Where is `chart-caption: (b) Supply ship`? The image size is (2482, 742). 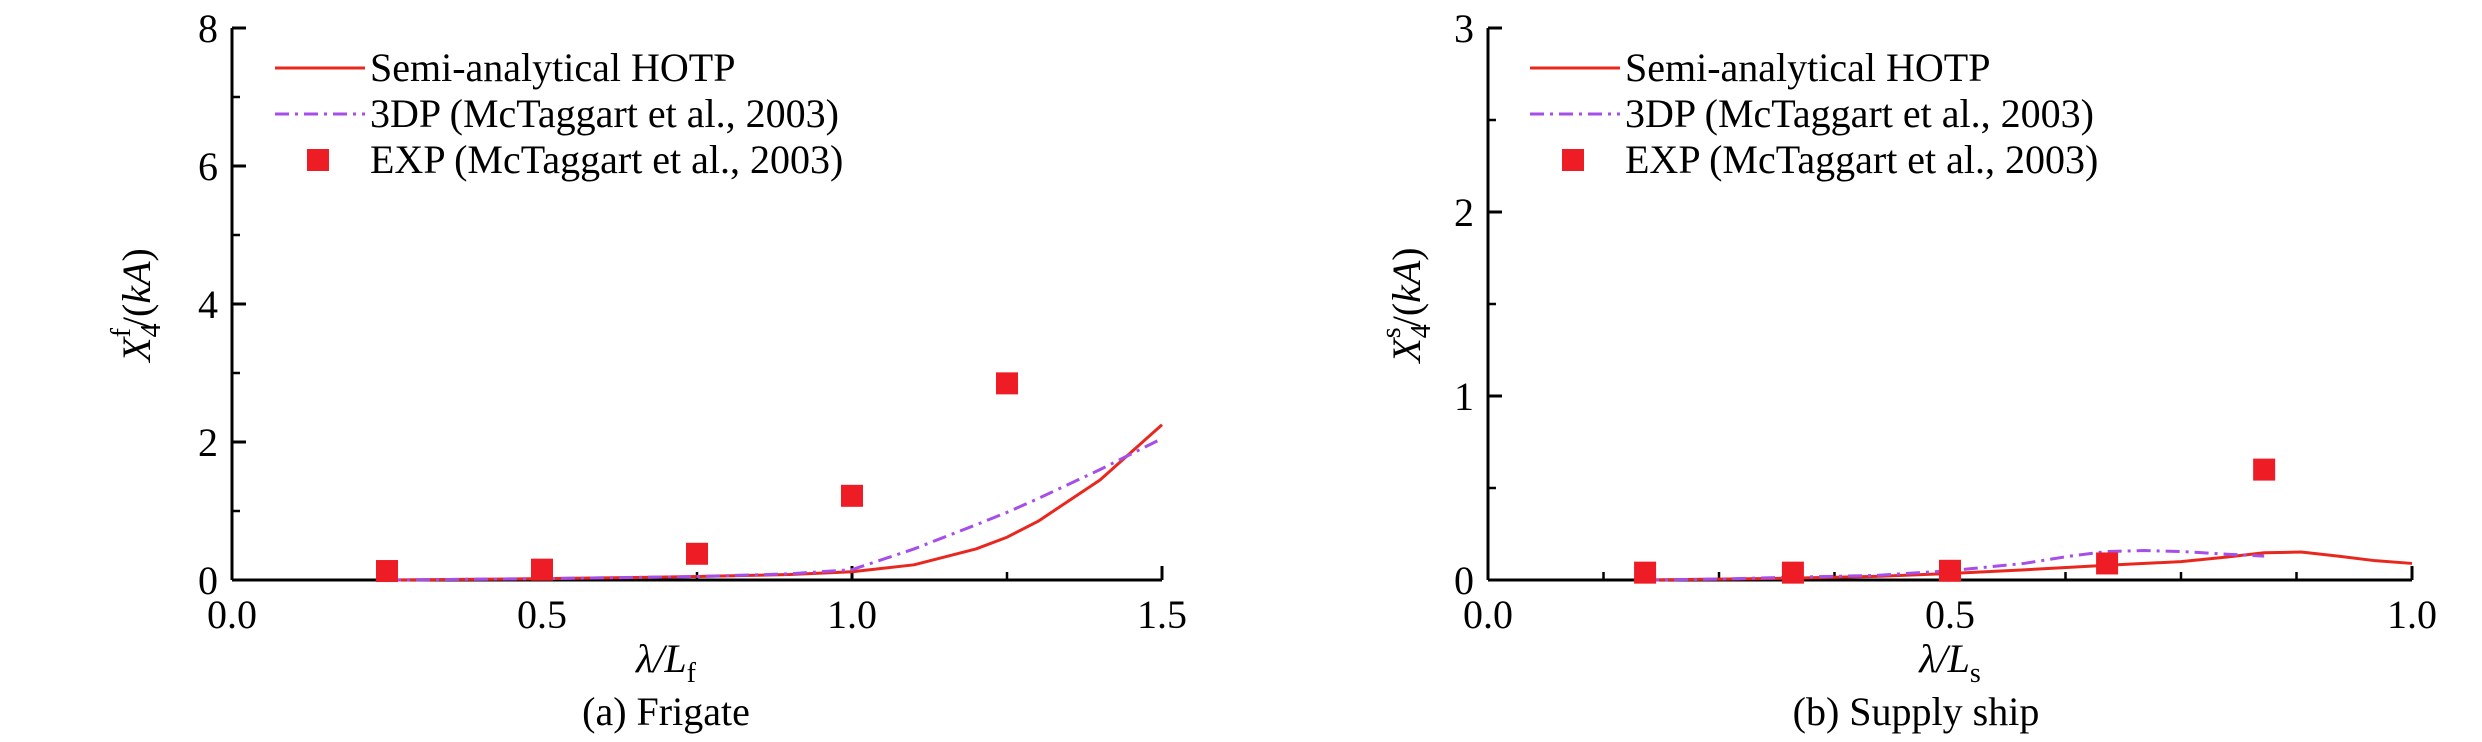 chart-caption: (b) Supply ship is located at coordinates (1916, 711).